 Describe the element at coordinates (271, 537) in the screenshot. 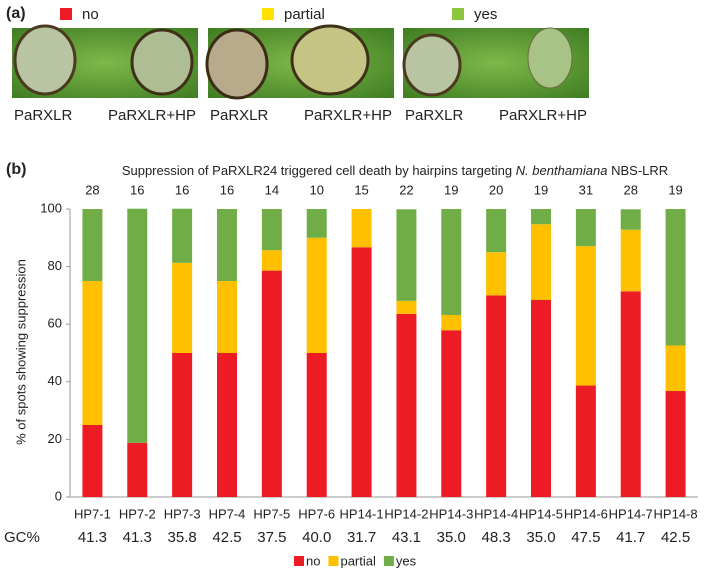

I see `gc-value: 37.5` at that location.